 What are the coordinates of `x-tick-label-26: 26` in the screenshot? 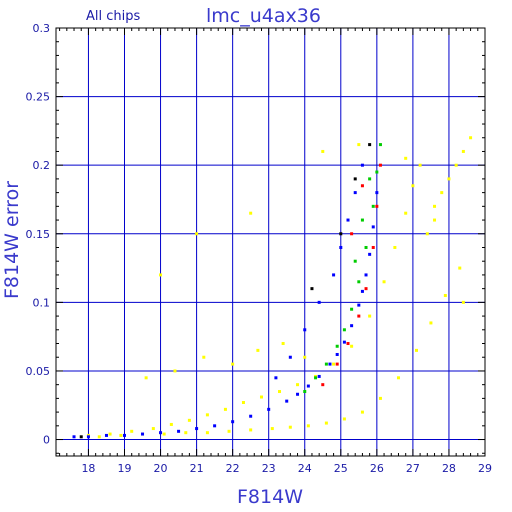 It's located at (377, 468).